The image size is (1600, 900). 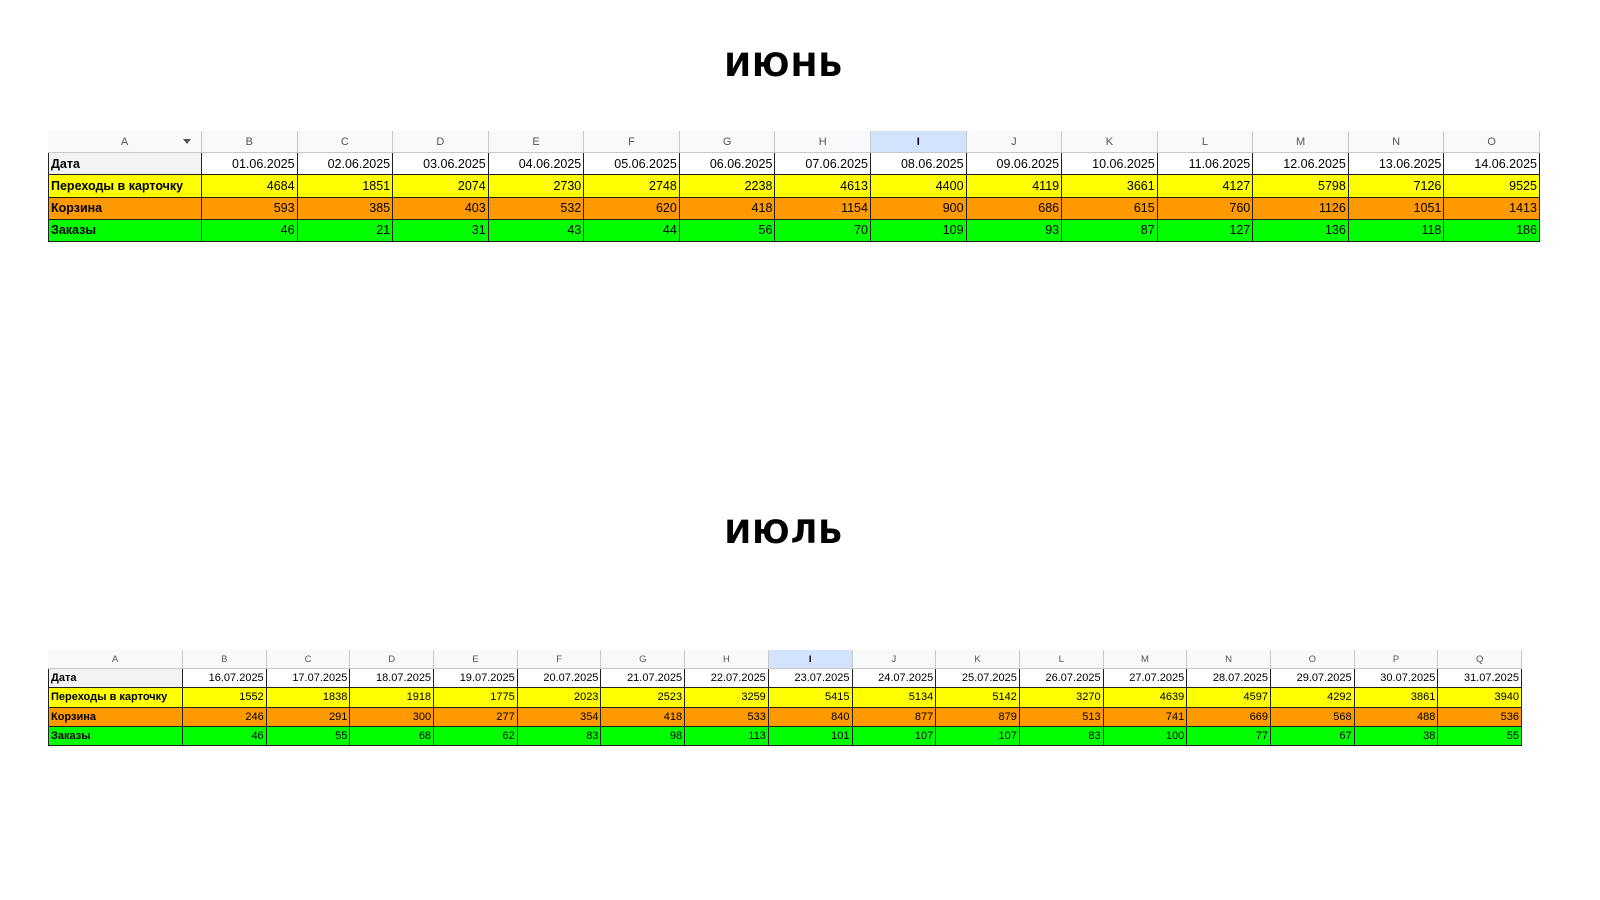 I want to click on cell: 669, so click(x=1229, y=717).